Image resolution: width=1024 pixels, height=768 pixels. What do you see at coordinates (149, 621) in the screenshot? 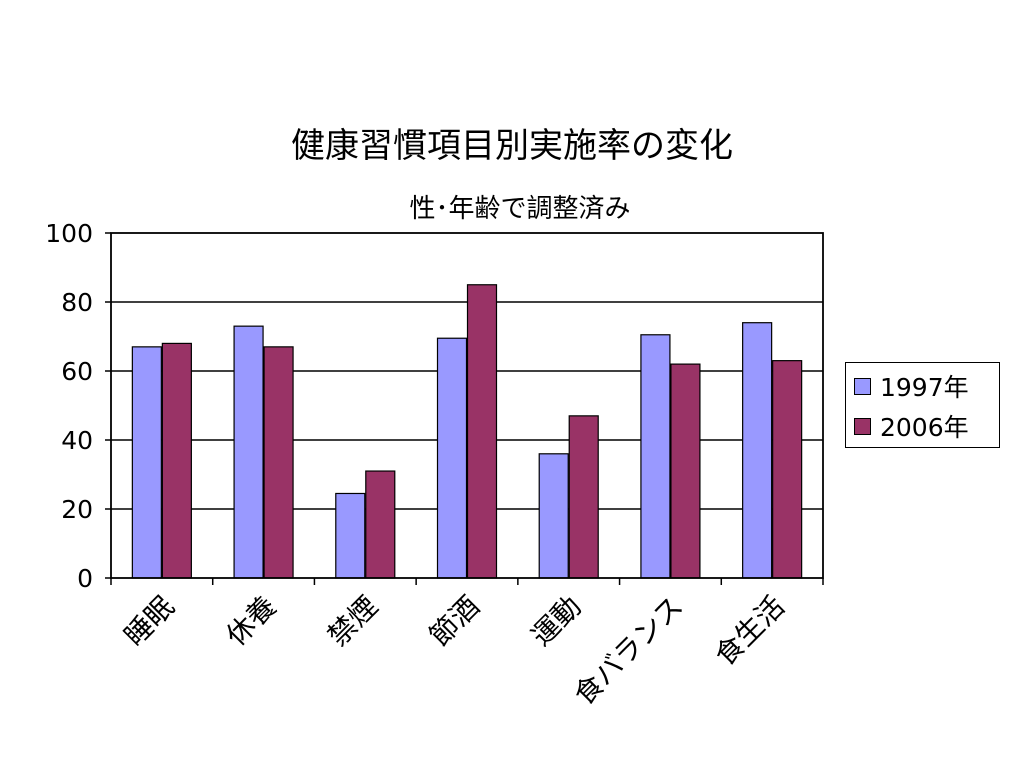
I see `x-tick-label: 睡眠` at bounding box center [149, 621].